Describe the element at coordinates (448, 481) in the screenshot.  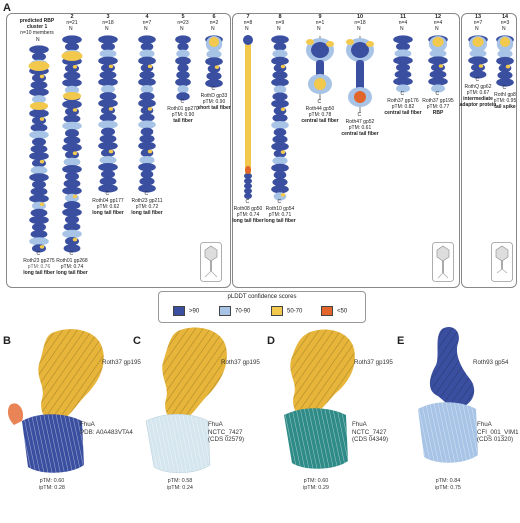
I see `panel-e-ptm: pTM: 0.84` at that location.